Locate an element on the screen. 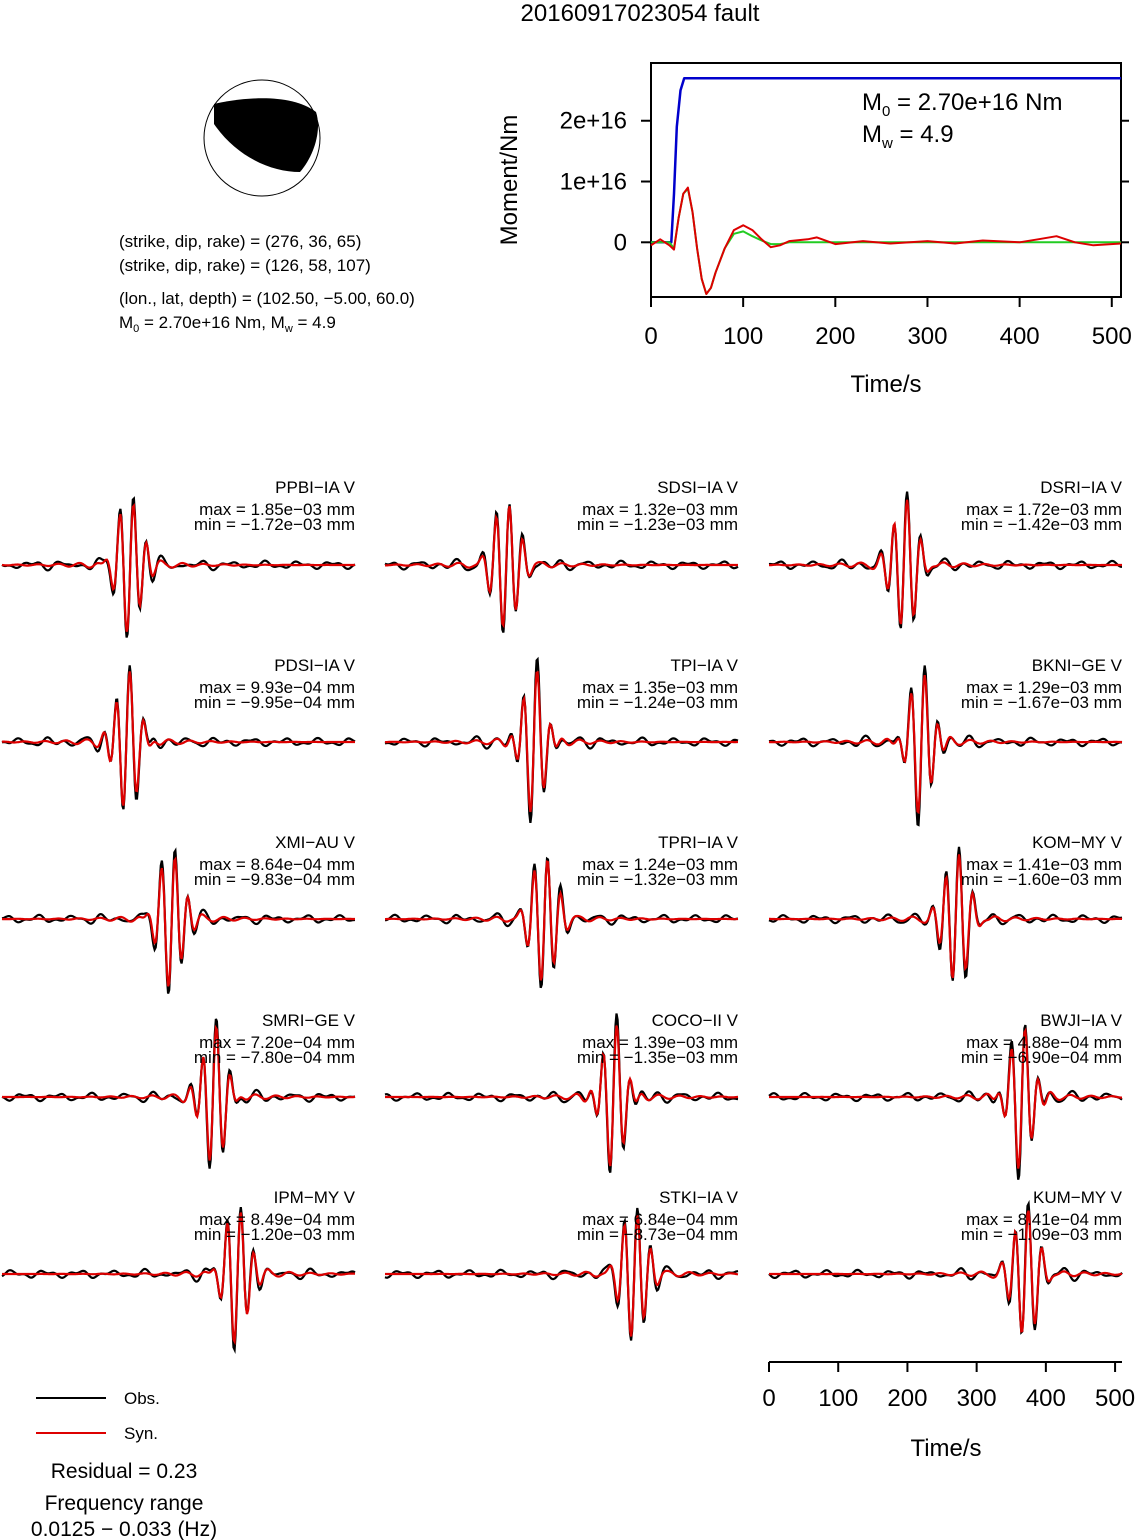  moment-plot-frame is located at coordinates (886, 180).